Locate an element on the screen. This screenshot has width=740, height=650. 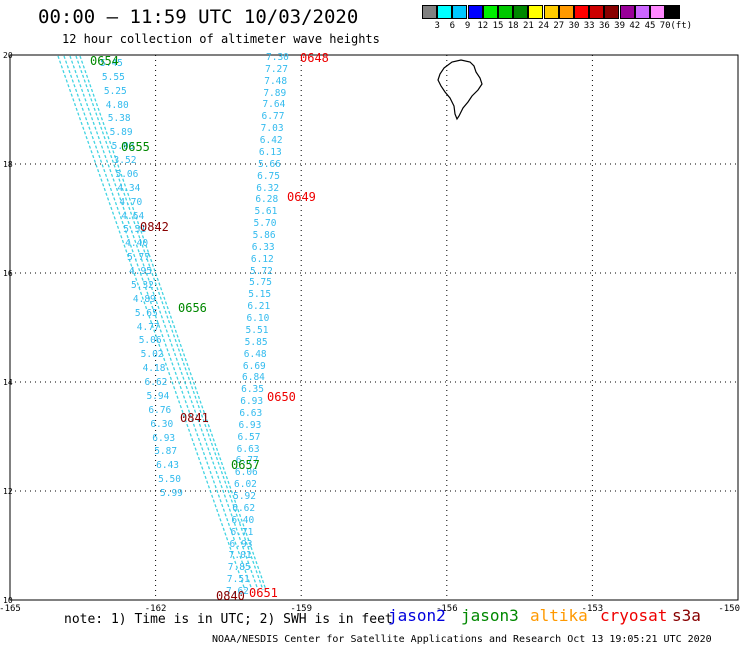
swh-value: 5.87 is located at coordinates (166, 452).